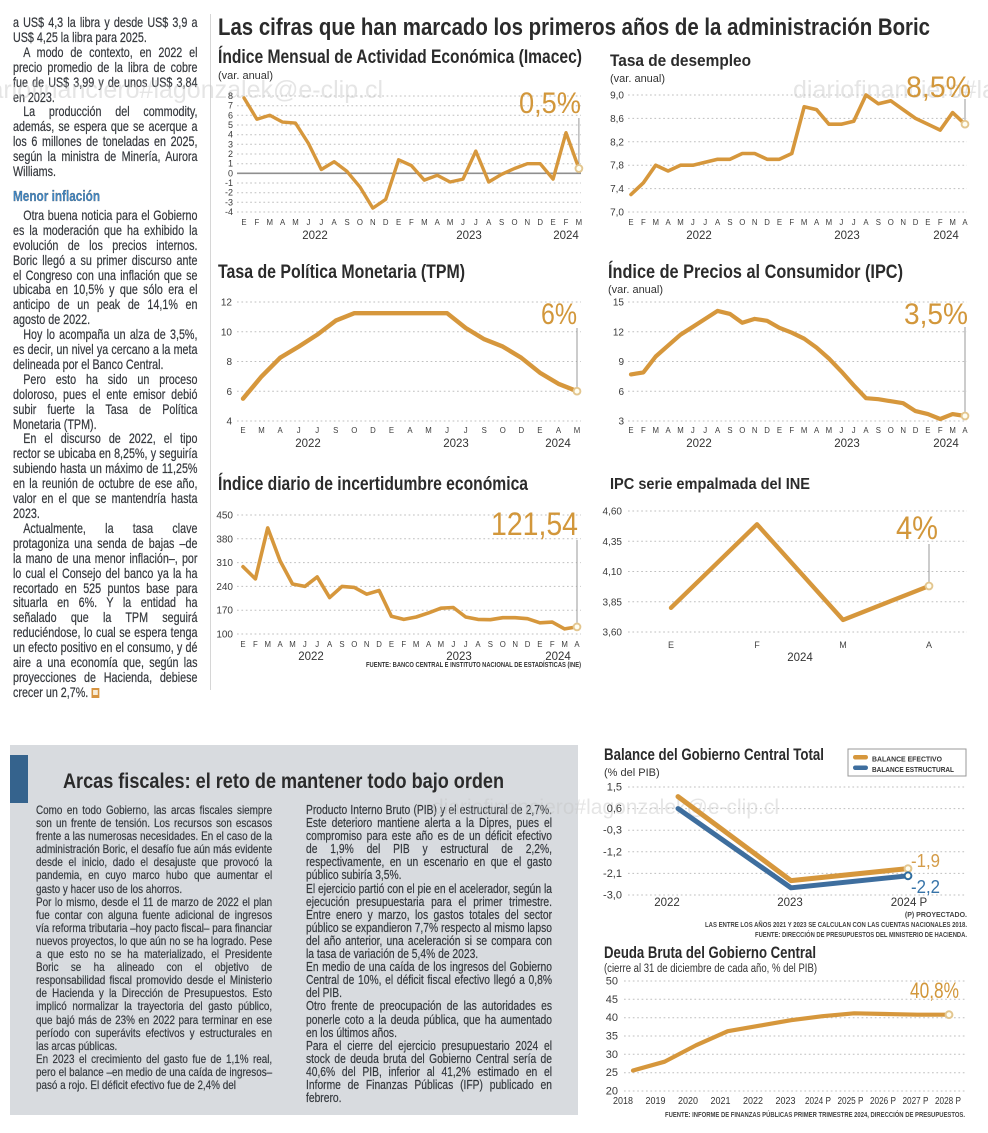 This screenshot has height=1133, width=988. What do you see at coordinates (613, 542) in the screenshot?
I see `svg-text: 4,35` at bounding box center [613, 542].